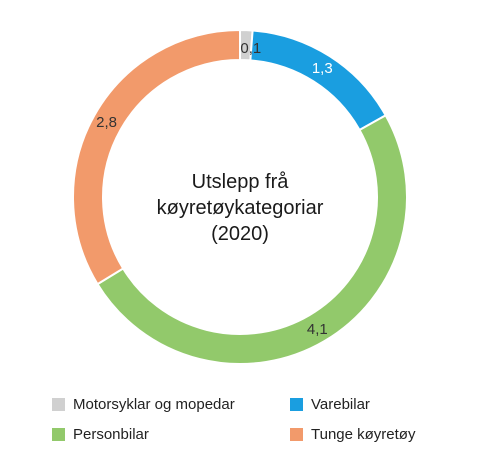 This screenshot has width=479, height=473. What do you see at coordinates (296, 434) in the screenshot?
I see `legend-swatch-tunge` at bounding box center [296, 434].